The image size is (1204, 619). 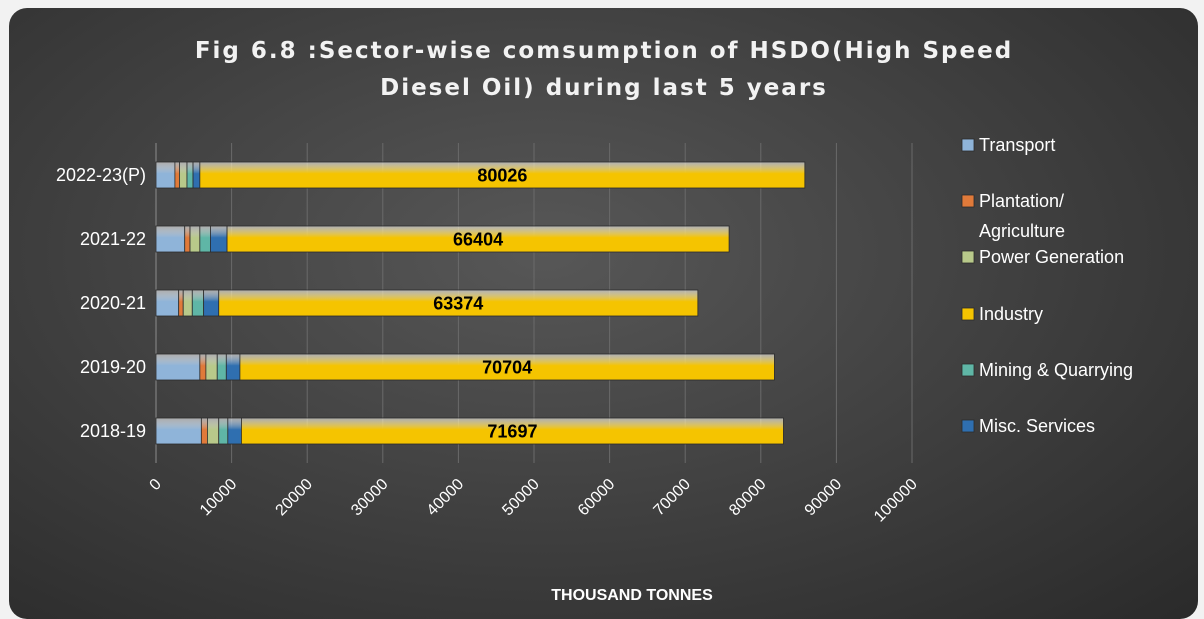 What do you see at coordinates (1056, 370) in the screenshot?
I see `legend-label: Mining & Quarrying` at bounding box center [1056, 370].